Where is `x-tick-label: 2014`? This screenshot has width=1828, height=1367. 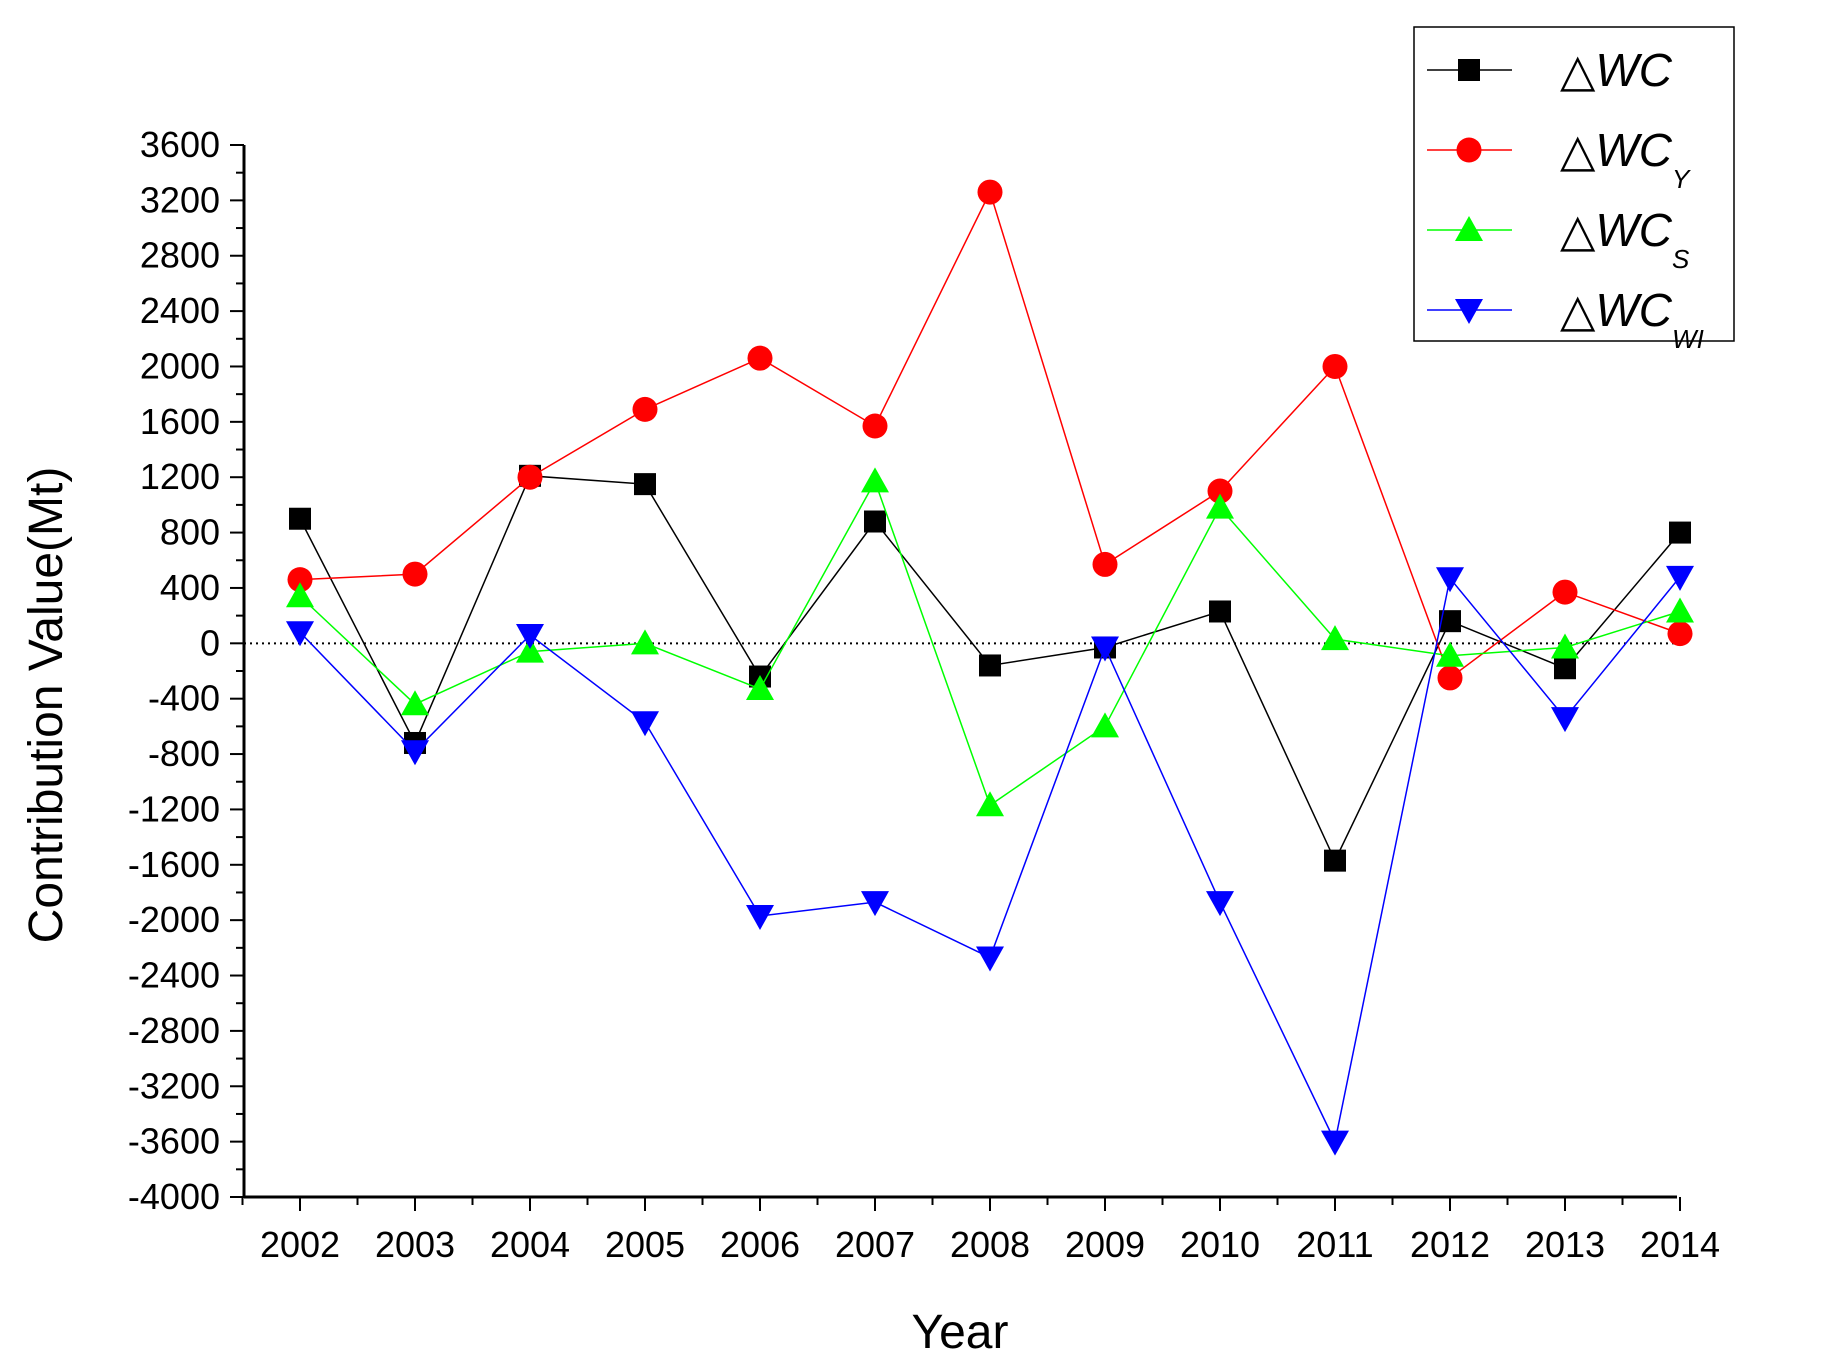
x-tick-label: 2014 is located at coordinates (1680, 1244).